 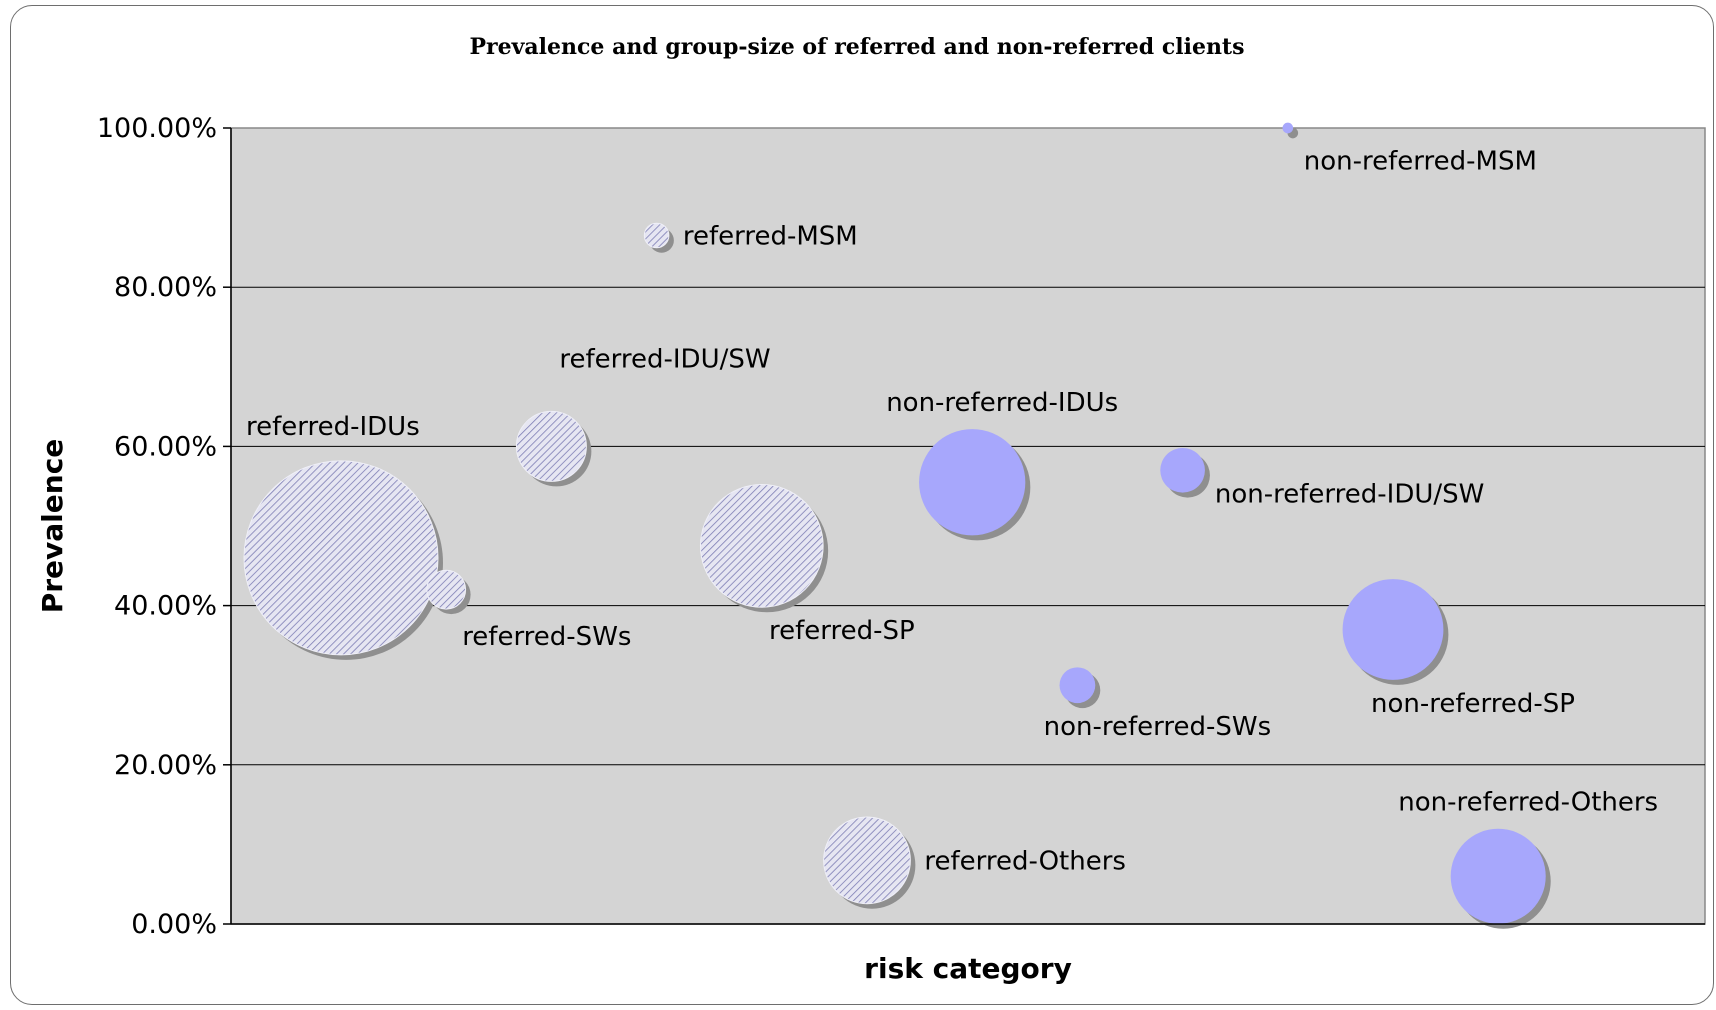 What do you see at coordinates (1528, 803) in the screenshot?
I see `bubble-label: non-referred-Others` at bounding box center [1528, 803].